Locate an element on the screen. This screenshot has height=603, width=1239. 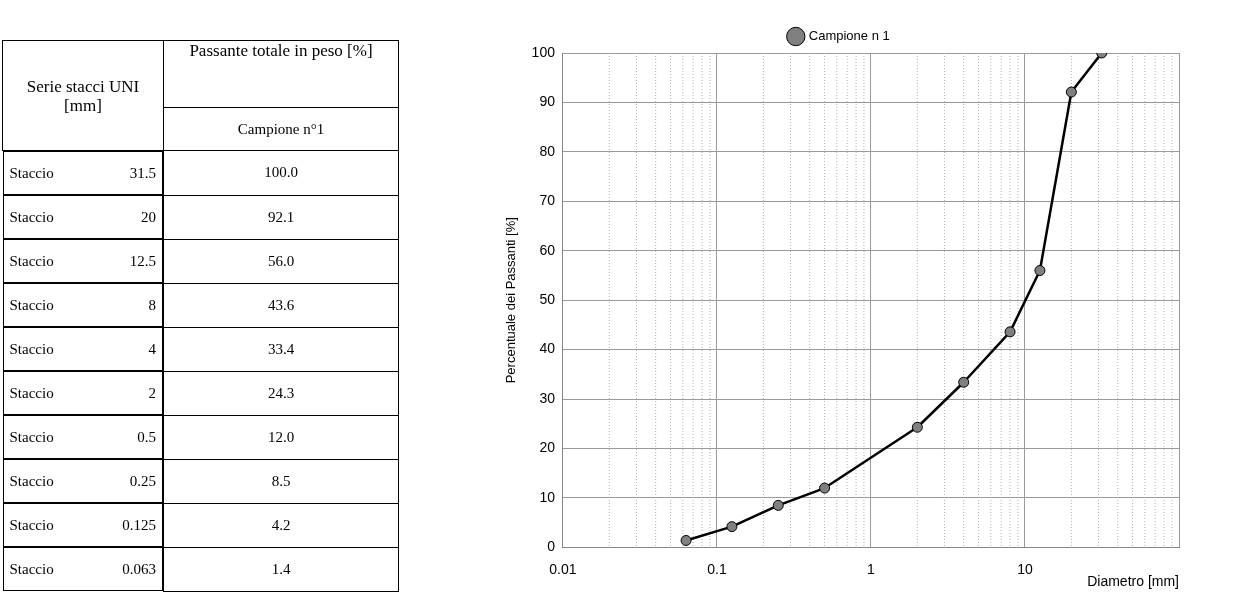
text: 2 is located at coordinates (152, 393).